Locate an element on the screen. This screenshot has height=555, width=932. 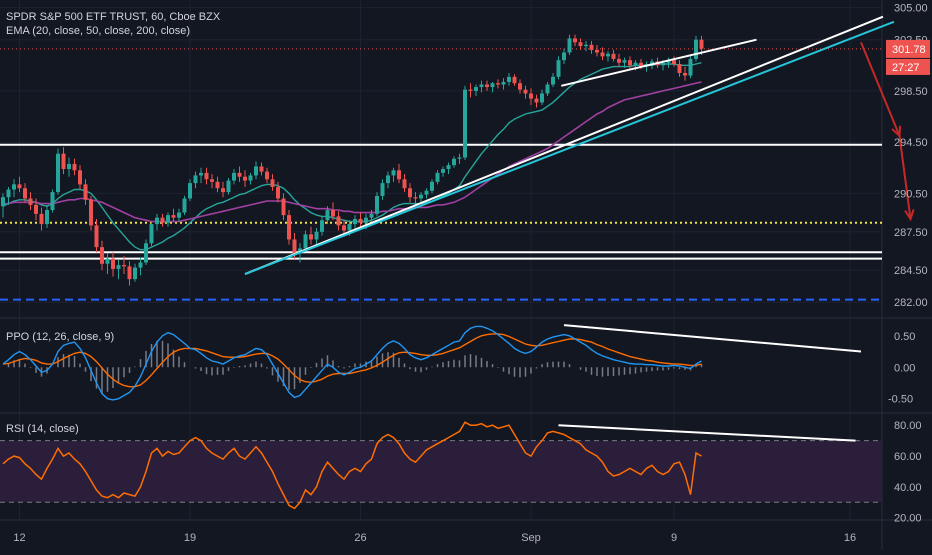
time-axis-label: 12 is located at coordinates (19, 538).